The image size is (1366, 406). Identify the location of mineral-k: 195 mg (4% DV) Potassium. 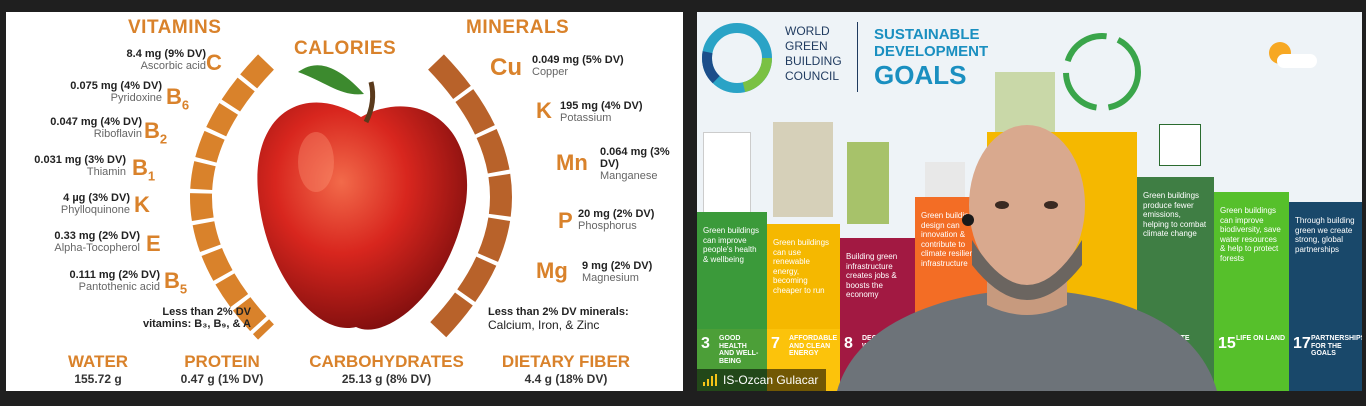
(601, 112).